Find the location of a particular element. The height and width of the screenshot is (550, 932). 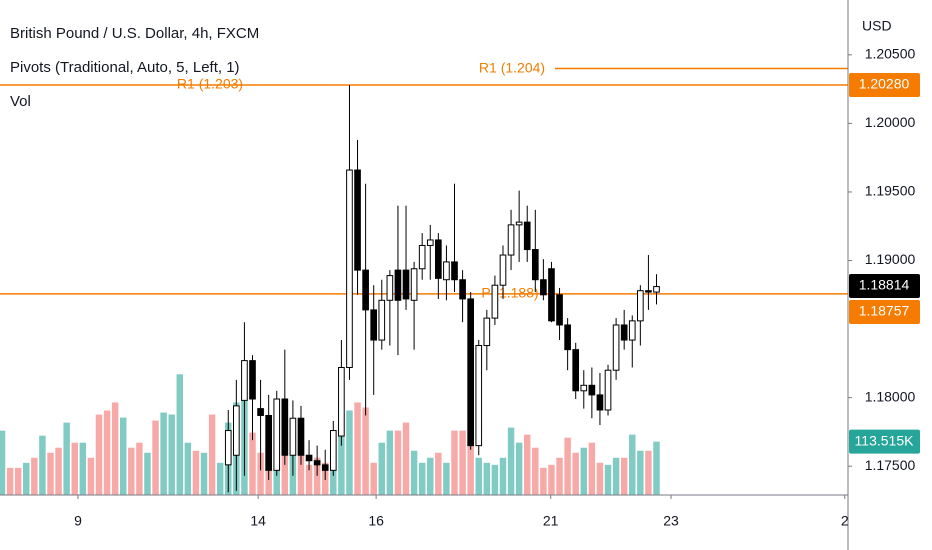

x-tick-label: 14 is located at coordinates (258, 521).